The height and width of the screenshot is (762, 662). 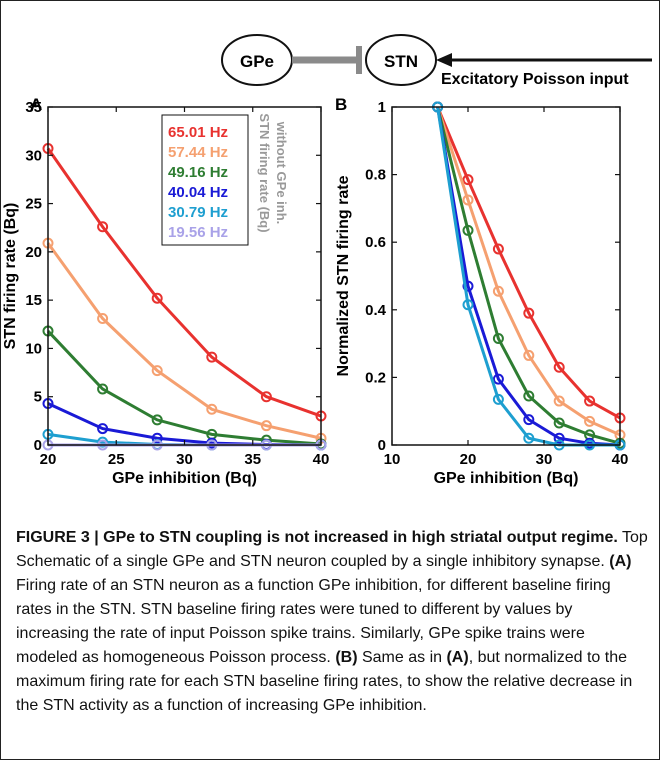 I want to click on y-tick-label: 35, so click(x=33, y=107).